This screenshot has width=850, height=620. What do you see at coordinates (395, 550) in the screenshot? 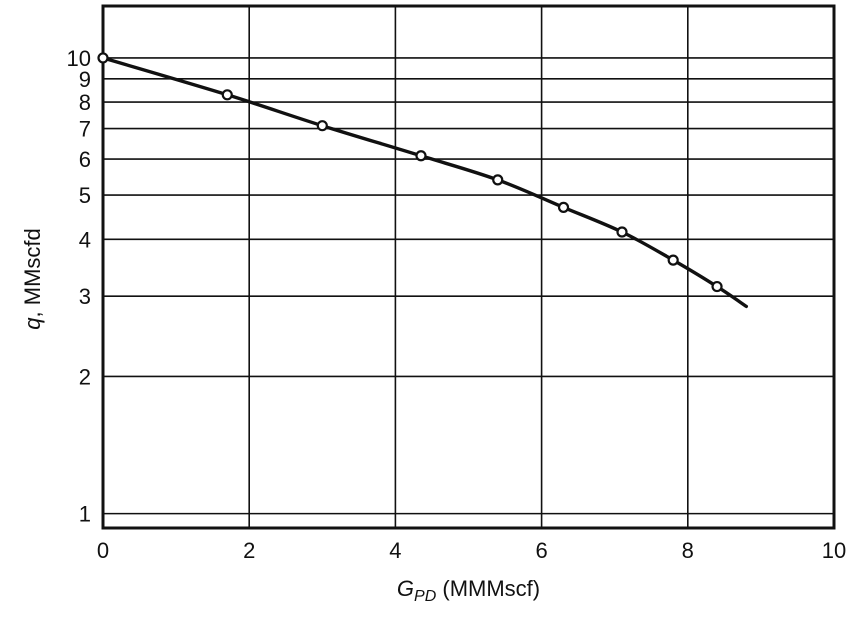
I see `x-tick-label-4: 4` at bounding box center [395, 550].